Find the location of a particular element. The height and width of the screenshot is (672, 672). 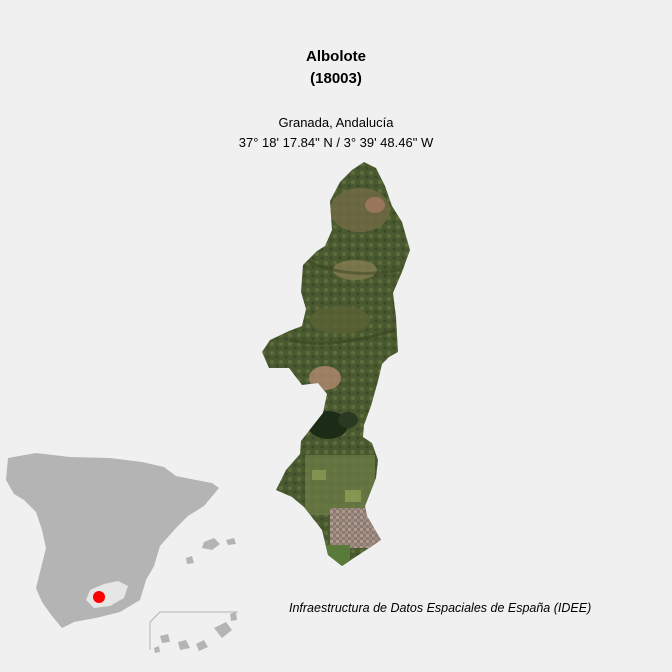

canary-islands is located at coordinates (195, 632).